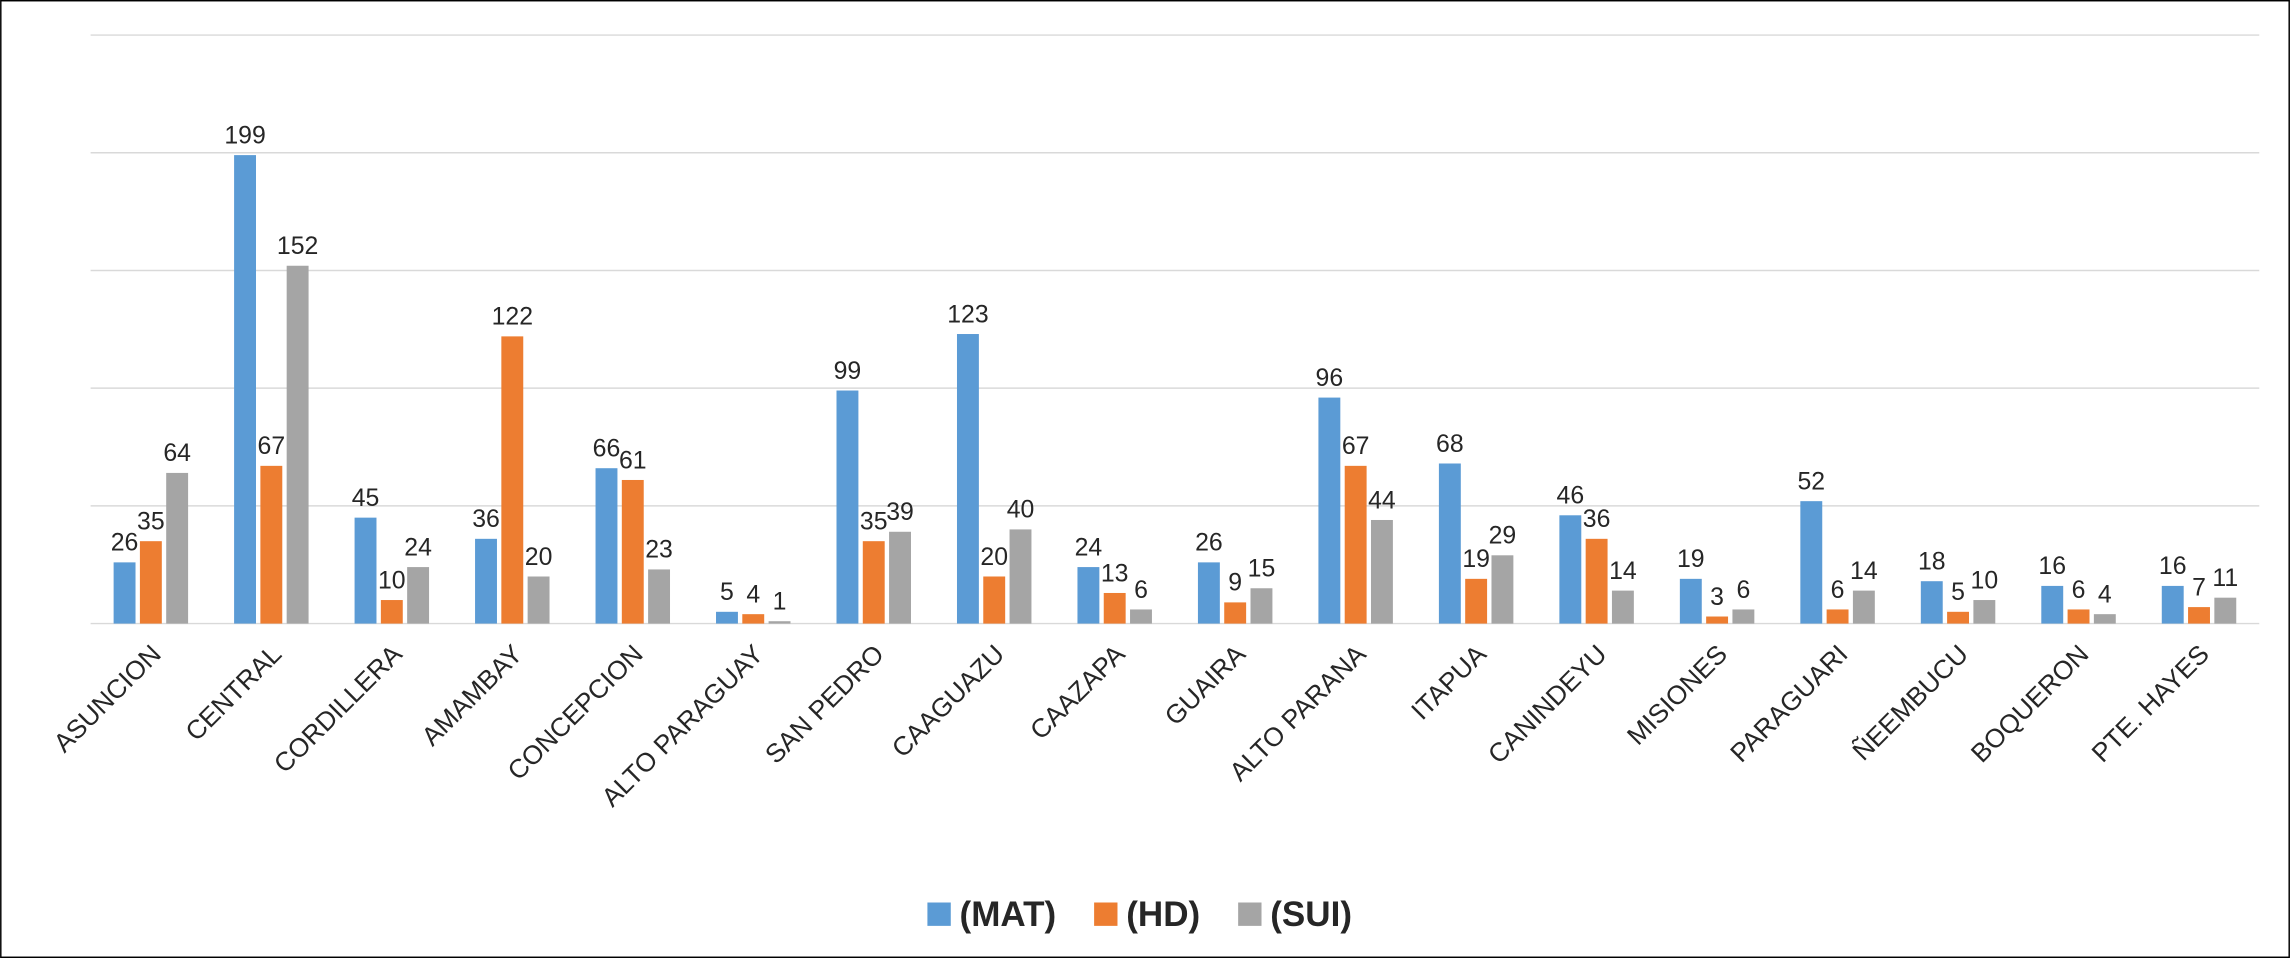 The height and width of the screenshot is (963, 2290). What do you see at coordinates (1089, 547) in the screenshot?
I see `data-label: 24` at bounding box center [1089, 547].